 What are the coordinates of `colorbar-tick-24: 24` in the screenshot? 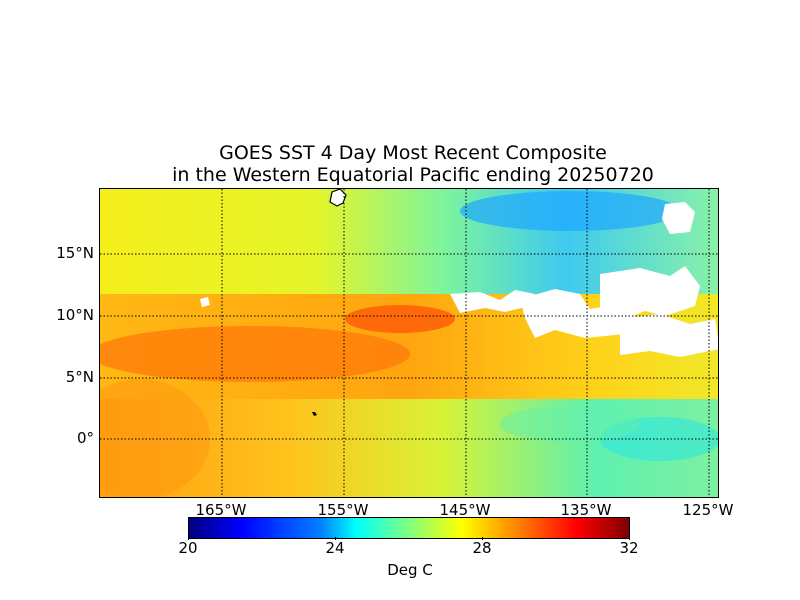 It's located at (335, 548).